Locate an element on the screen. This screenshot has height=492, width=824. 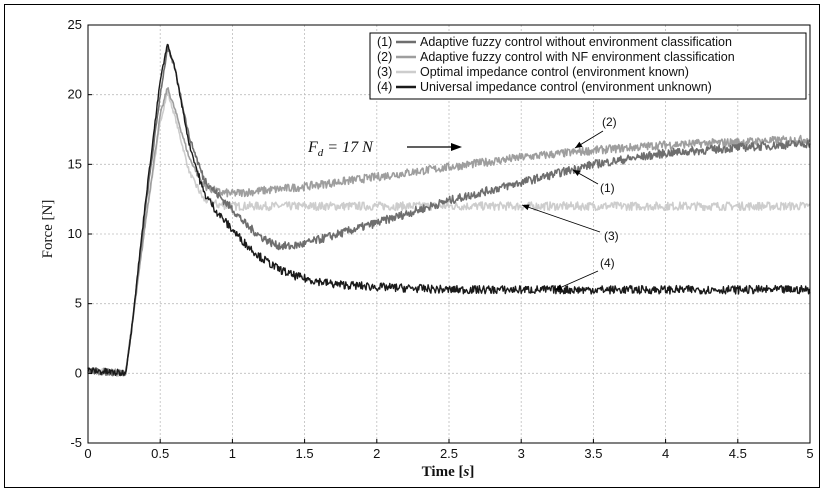
series-callout-label: (4) is located at coordinates (607, 263).